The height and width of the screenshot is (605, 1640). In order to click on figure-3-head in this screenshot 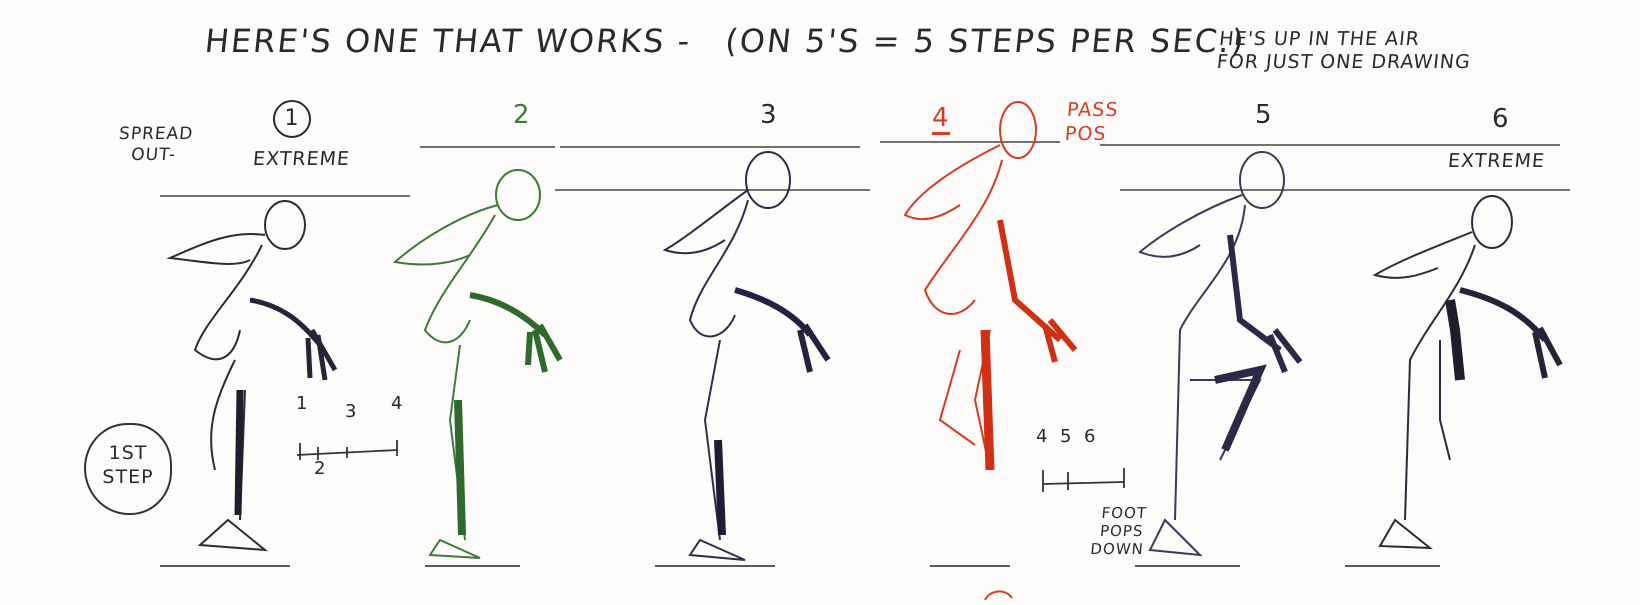, I will do `click(768, 180)`.